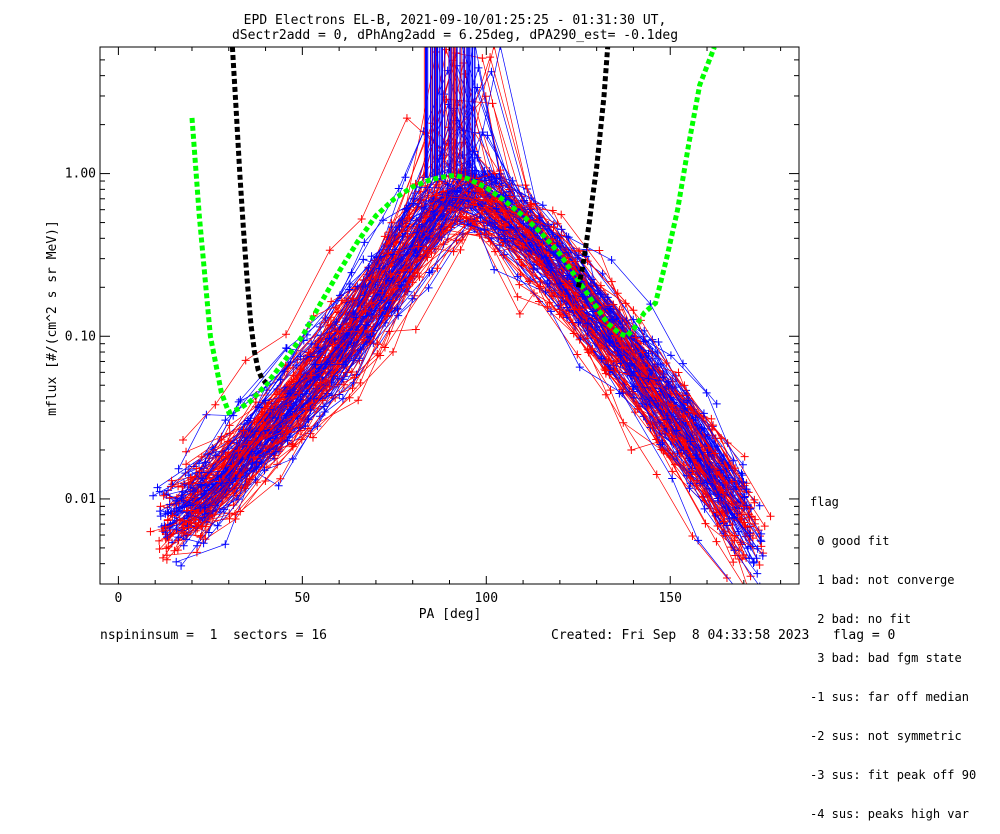  What do you see at coordinates (303, 598) in the screenshot?
I see `x-tick-label: 50` at bounding box center [303, 598].